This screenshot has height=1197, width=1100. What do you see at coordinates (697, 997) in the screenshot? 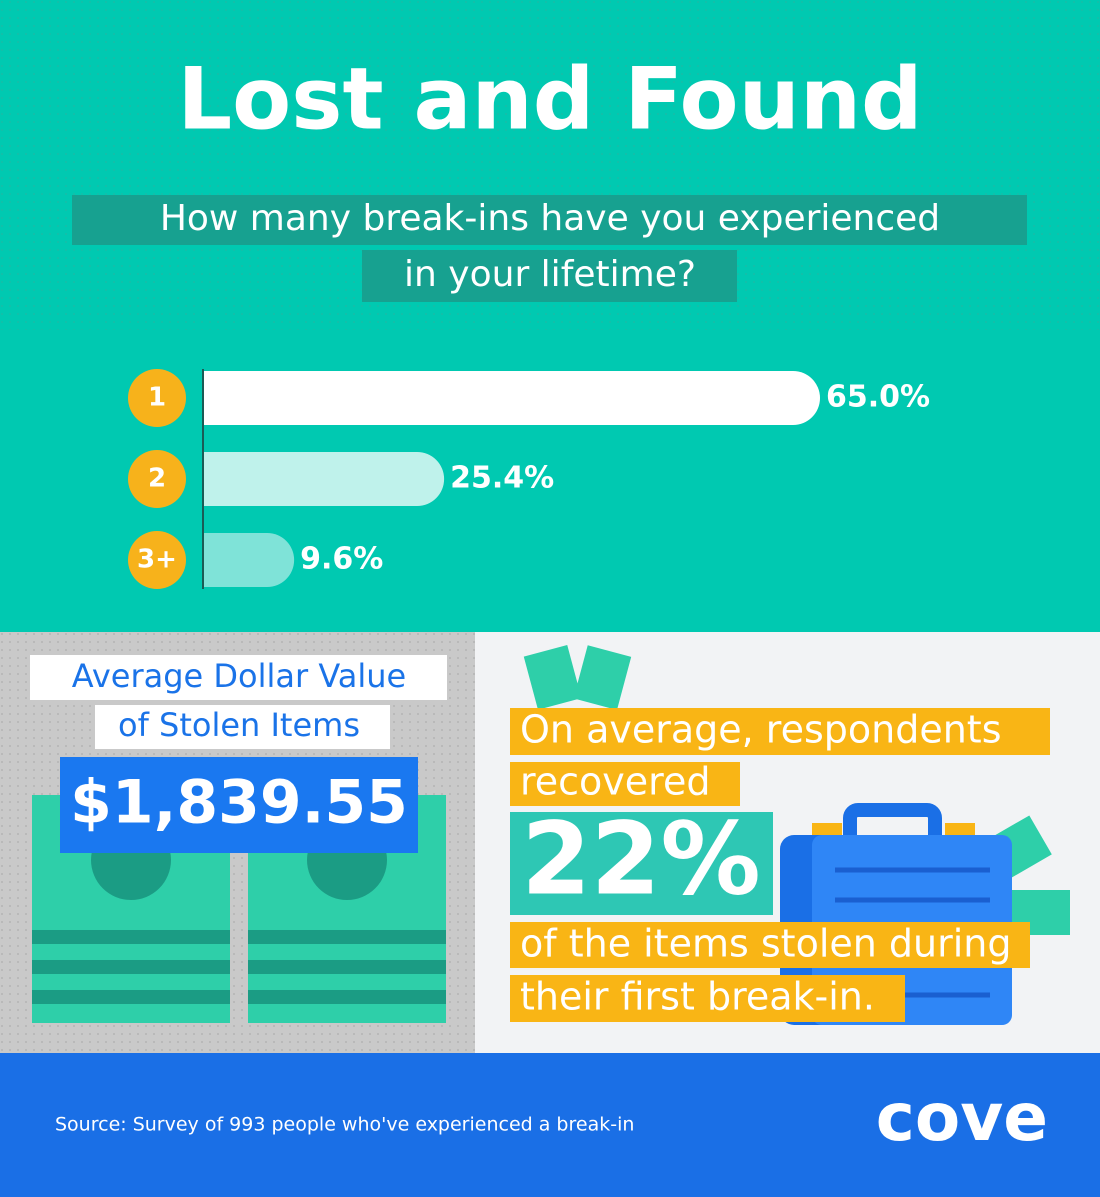
I see `recovery-text: their first break-in.` at bounding box center [697, 997].